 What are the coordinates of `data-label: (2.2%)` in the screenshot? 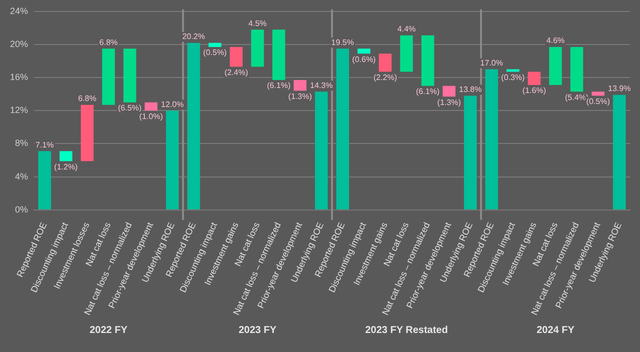 It's located at (385, 77).